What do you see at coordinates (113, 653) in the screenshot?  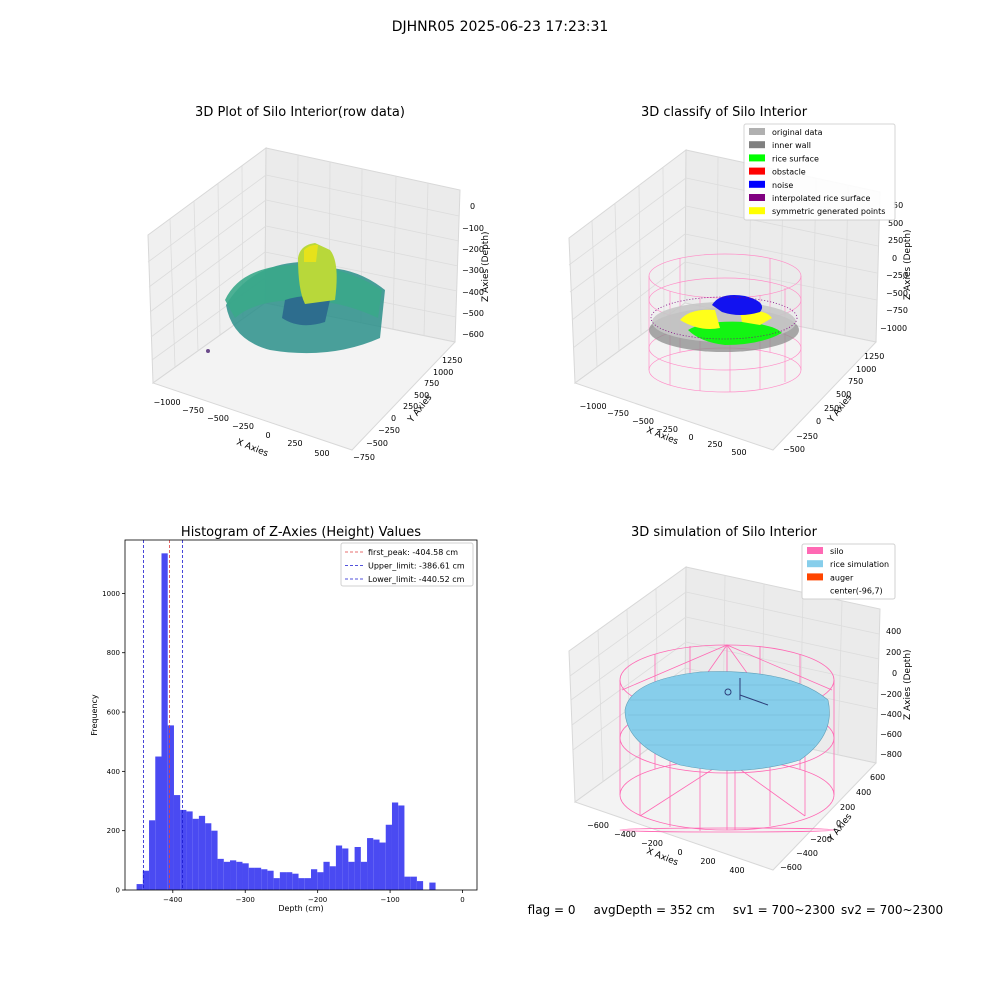 I see `histogram-y-tick-label: 800` at bounding box center [113, 653].